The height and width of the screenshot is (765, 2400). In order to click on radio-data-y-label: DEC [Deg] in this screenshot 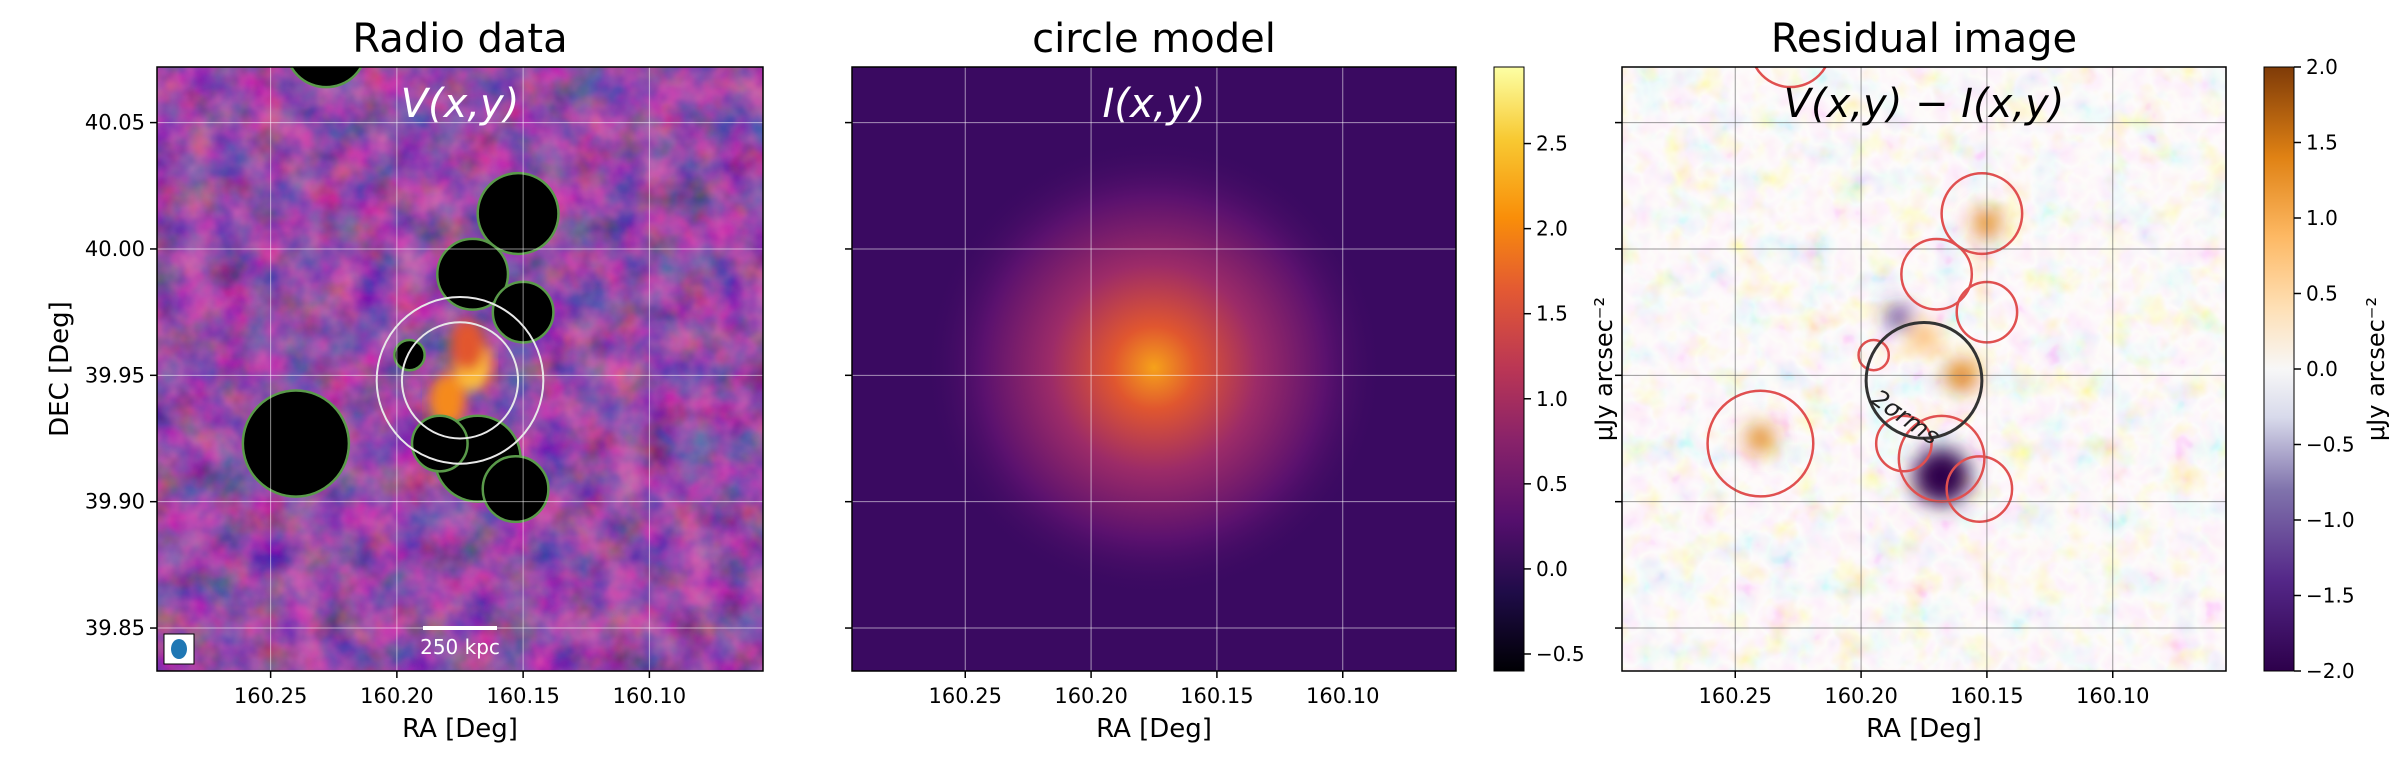, I will do `click(60, 369)`.